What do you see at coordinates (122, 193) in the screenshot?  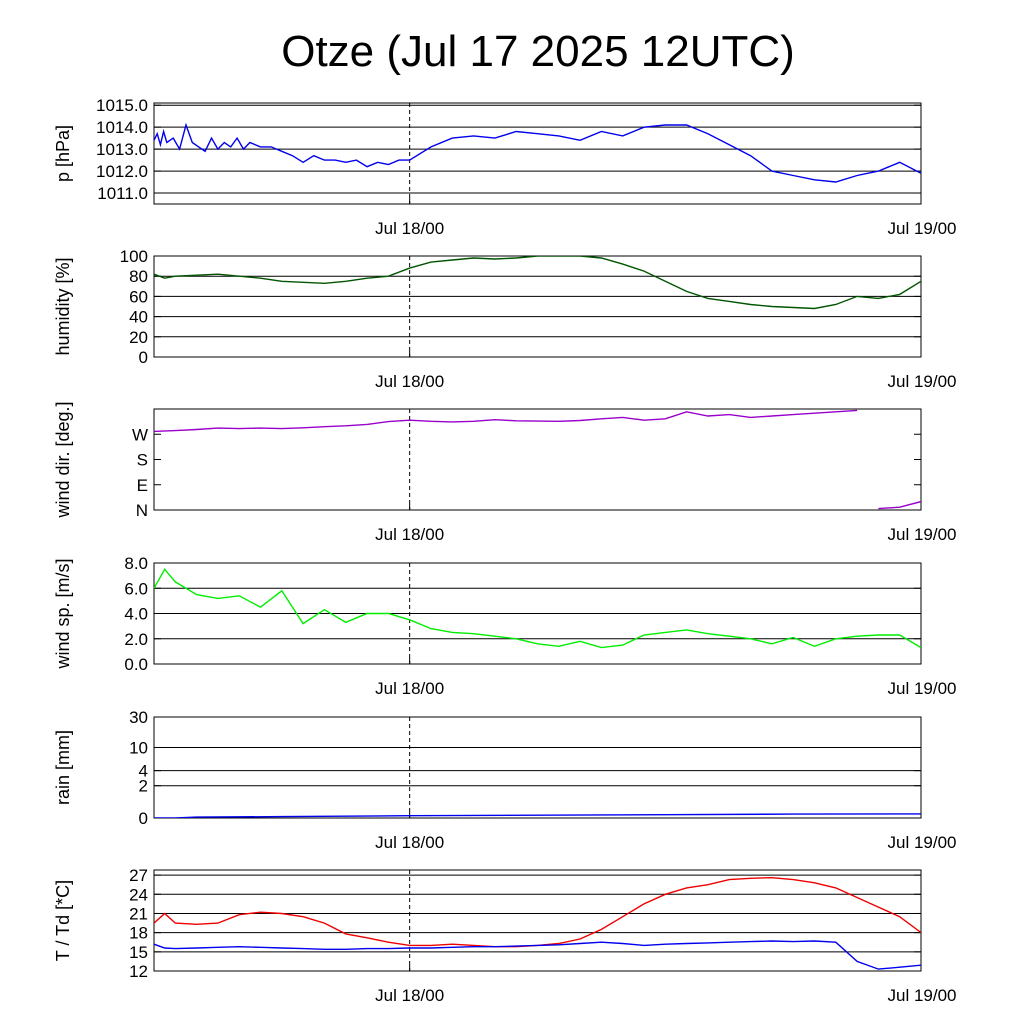 I see `y-tick-label: 1011.0` at bounding box center [122, 193].